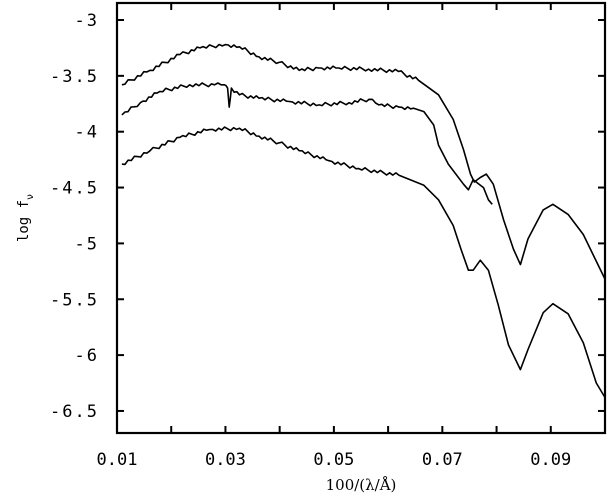  Describe the element at coordinates (87, 356) in the screenshot. I see `y-tick-label: -6` at that location.